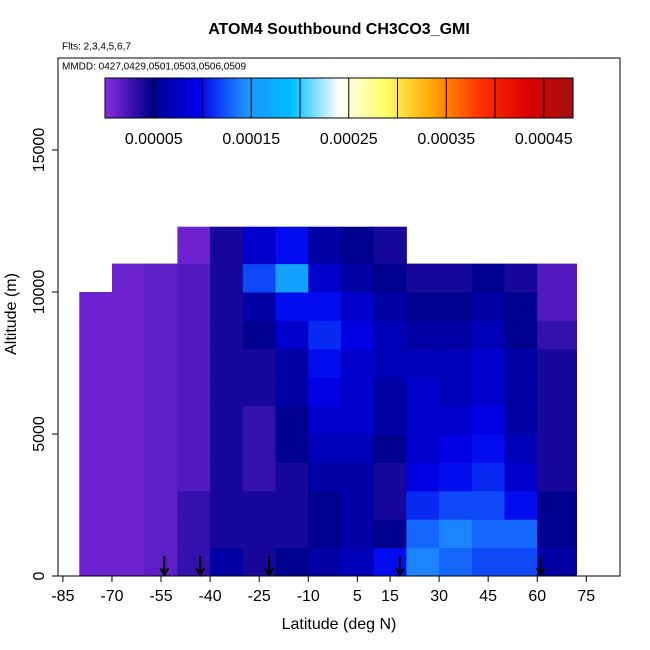 This screenshot has height=650, width=650. Describe the element at coordinates (39, 150) in the screenshot. I see `y-tick-label: 15000` at that location.